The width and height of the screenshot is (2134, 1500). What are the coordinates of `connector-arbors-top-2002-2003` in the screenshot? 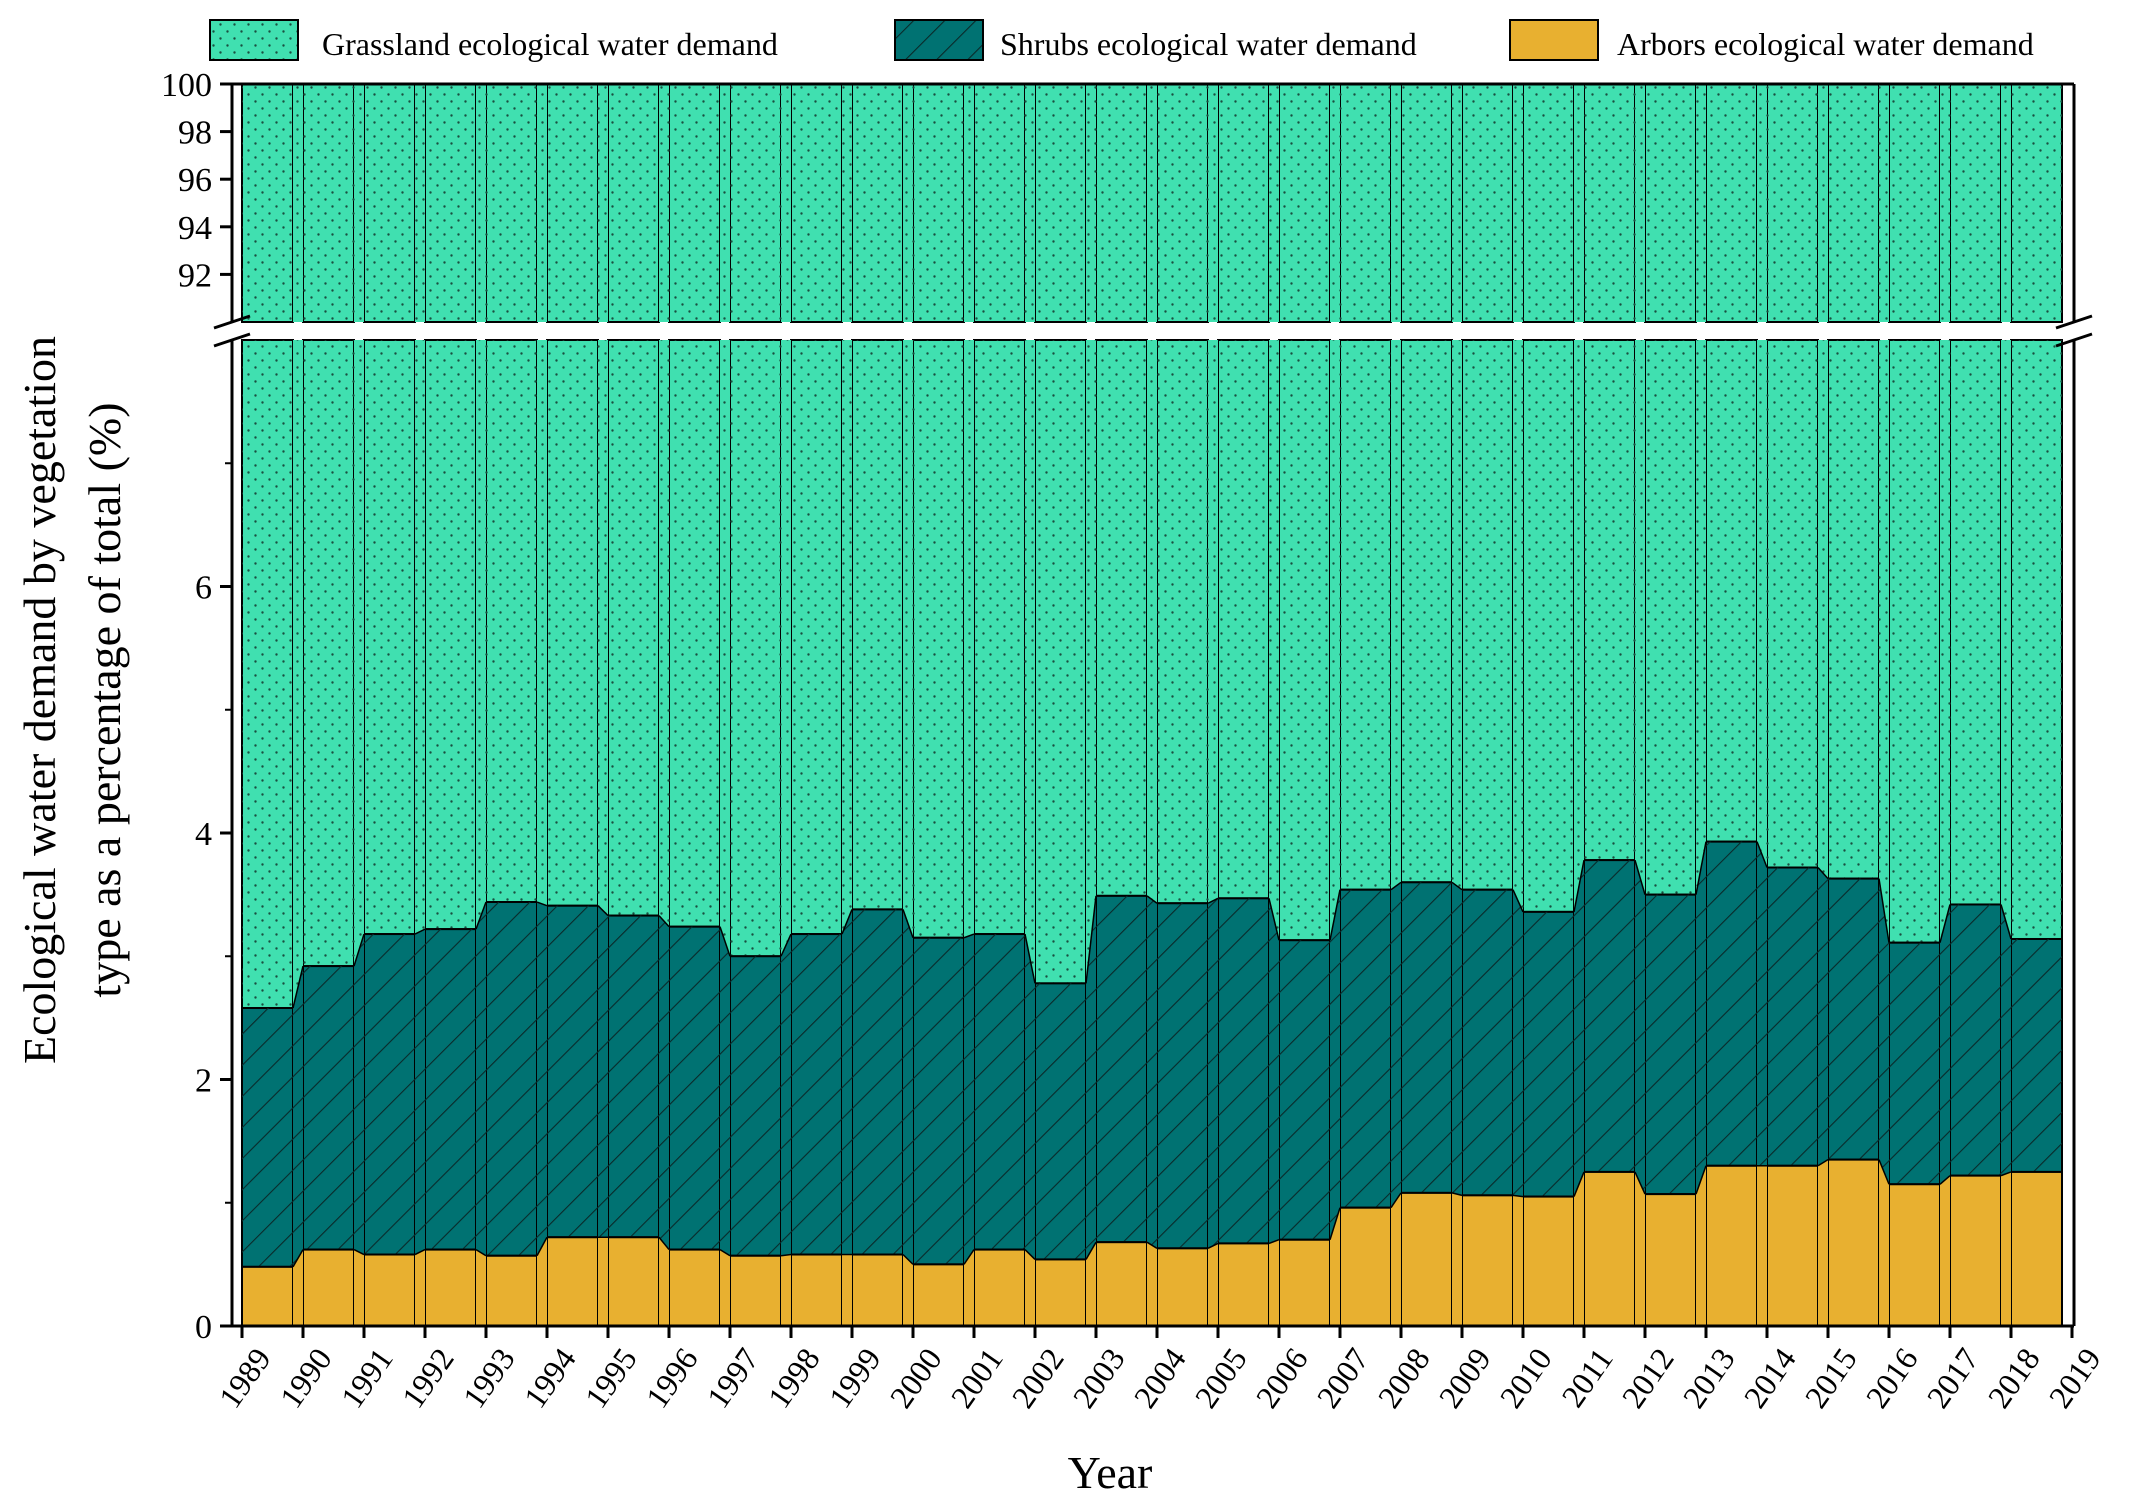 It's located at (1091, 1250).